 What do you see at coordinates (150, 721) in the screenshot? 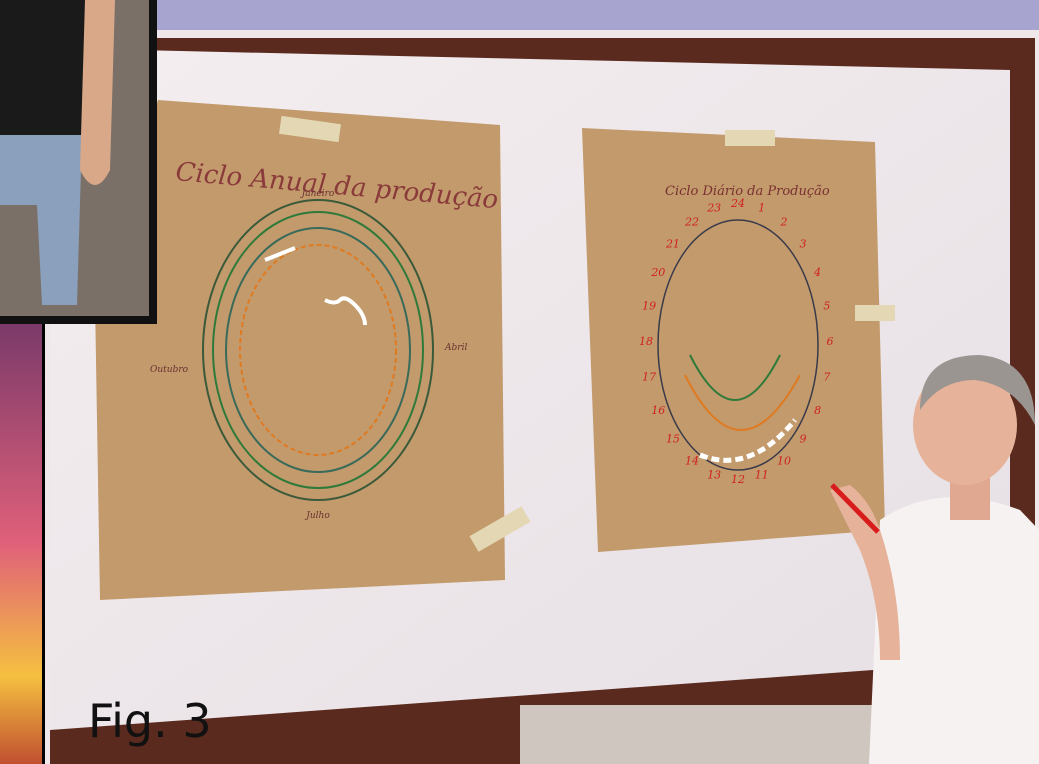
I see `figure-caption: Fig. 3` at bounding box center [150, 721].